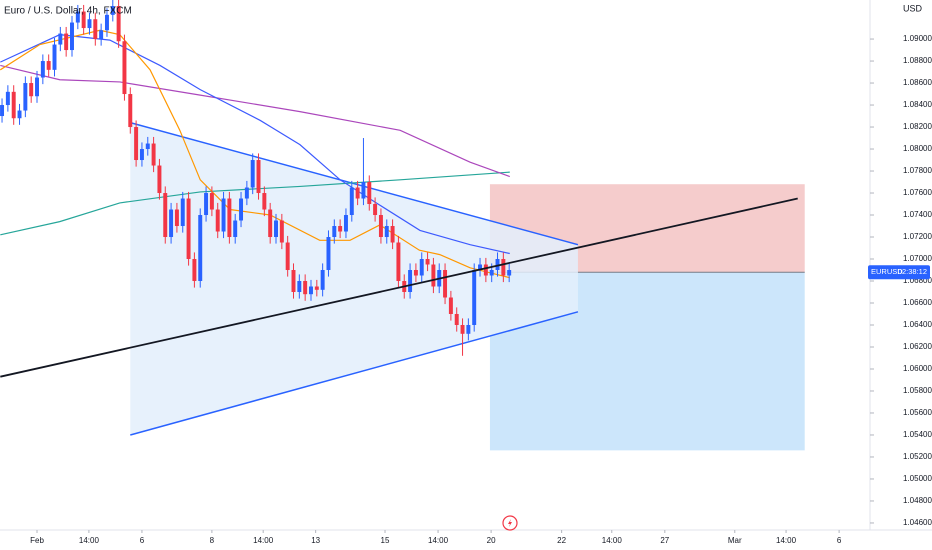 The height and width of the screenshot is (550, 932). I want to click on triangle-upper, so click(354, 183).